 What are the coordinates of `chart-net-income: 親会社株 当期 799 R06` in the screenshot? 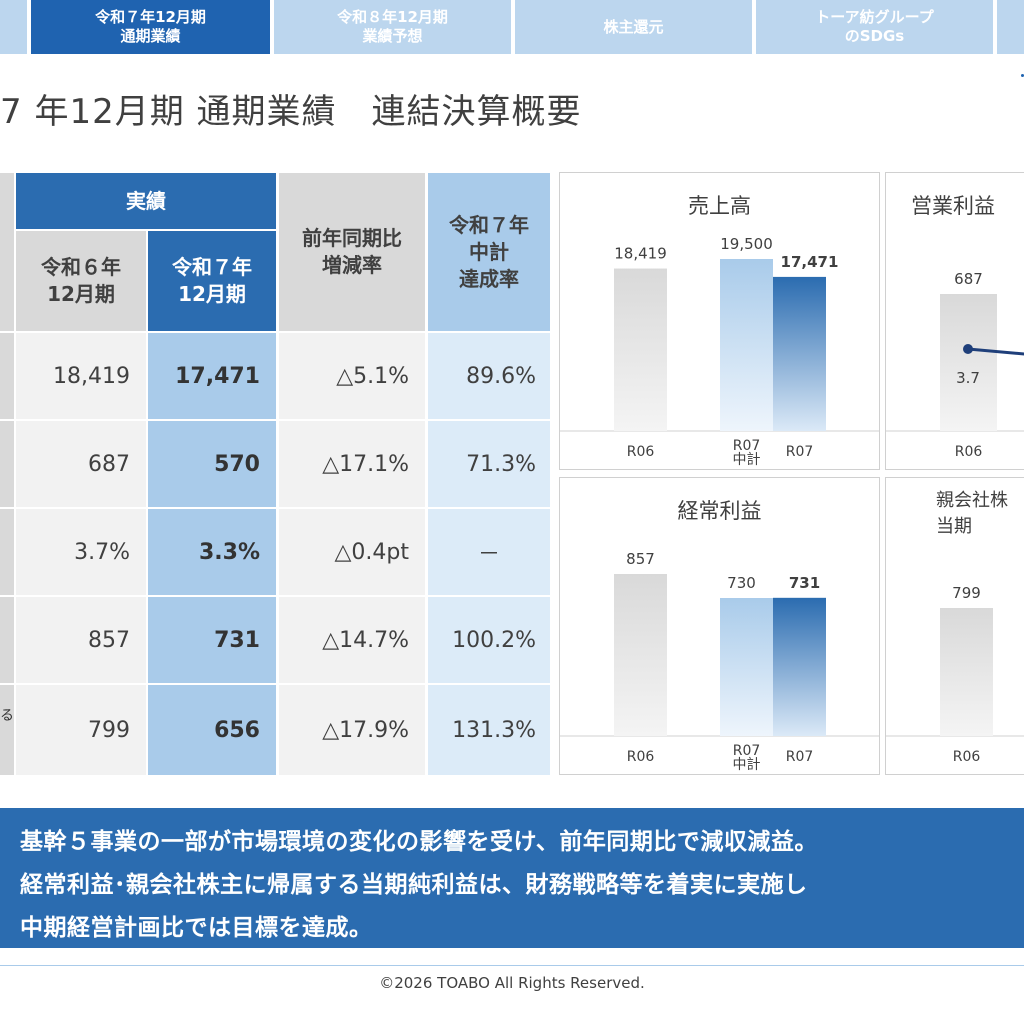 It's located at (954, 626).